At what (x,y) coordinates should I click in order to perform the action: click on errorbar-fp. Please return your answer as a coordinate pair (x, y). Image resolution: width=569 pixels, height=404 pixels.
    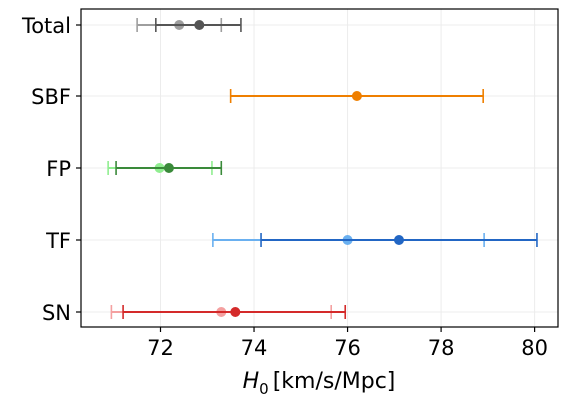
    Looking at the image, I should click on (169, 168).